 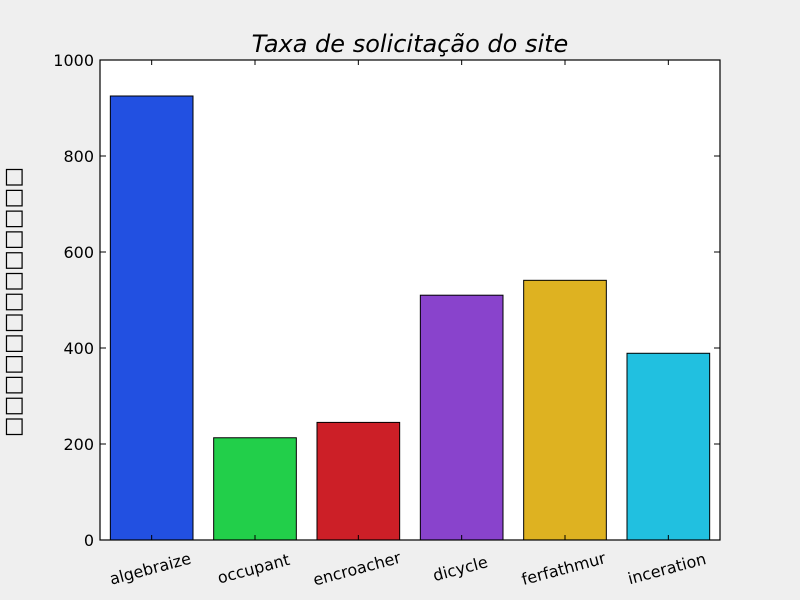 What do you see at coordinates (78, 252) in the screenshot?
I see `y-tick-label: 600` at bounding box center [78, 252].